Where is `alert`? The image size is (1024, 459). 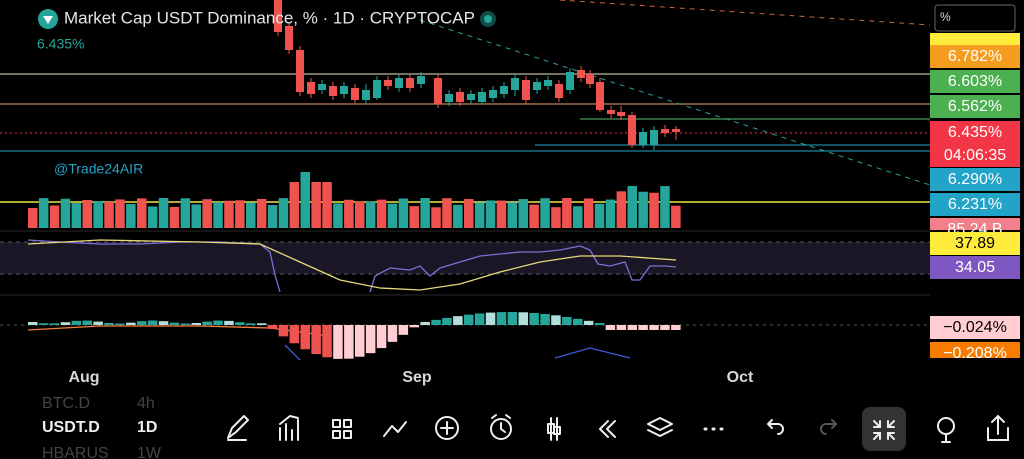 alert is located at coordinates (501, 429).